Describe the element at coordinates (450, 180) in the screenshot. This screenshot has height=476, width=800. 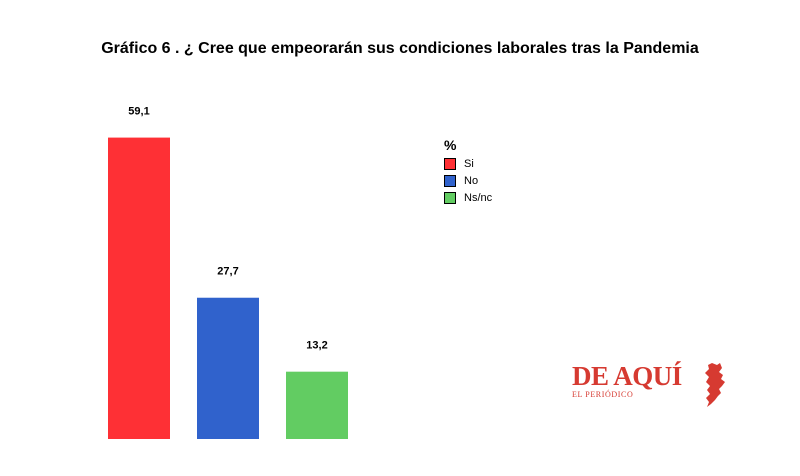
I see `legend-swatch-no` at that location.